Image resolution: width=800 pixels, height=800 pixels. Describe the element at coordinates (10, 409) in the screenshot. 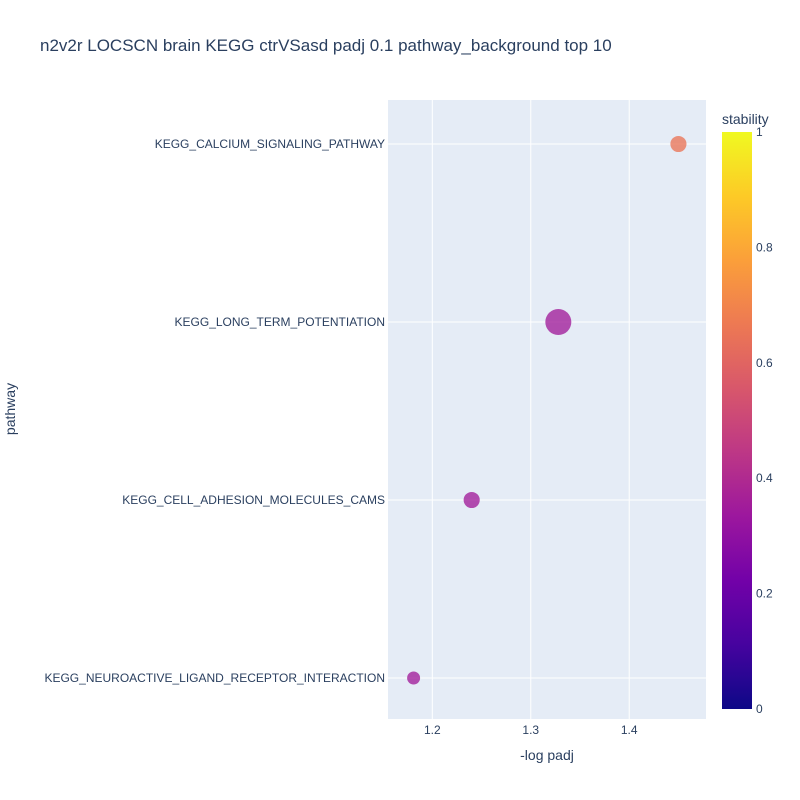

I see `y-axis-title: pathway` at that location.